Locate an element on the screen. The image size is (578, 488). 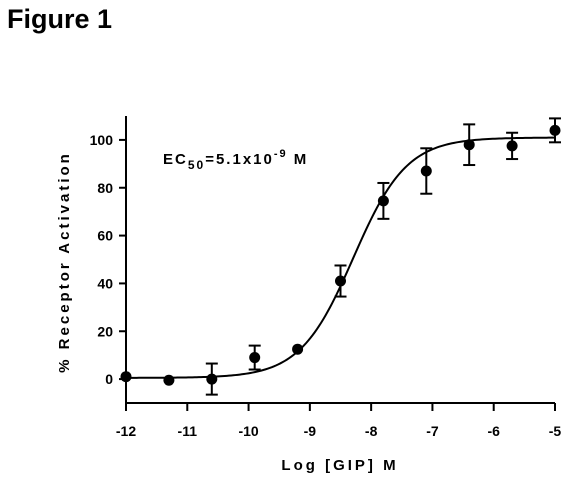
ec50-unit: M is located at coordinates (298, 159).